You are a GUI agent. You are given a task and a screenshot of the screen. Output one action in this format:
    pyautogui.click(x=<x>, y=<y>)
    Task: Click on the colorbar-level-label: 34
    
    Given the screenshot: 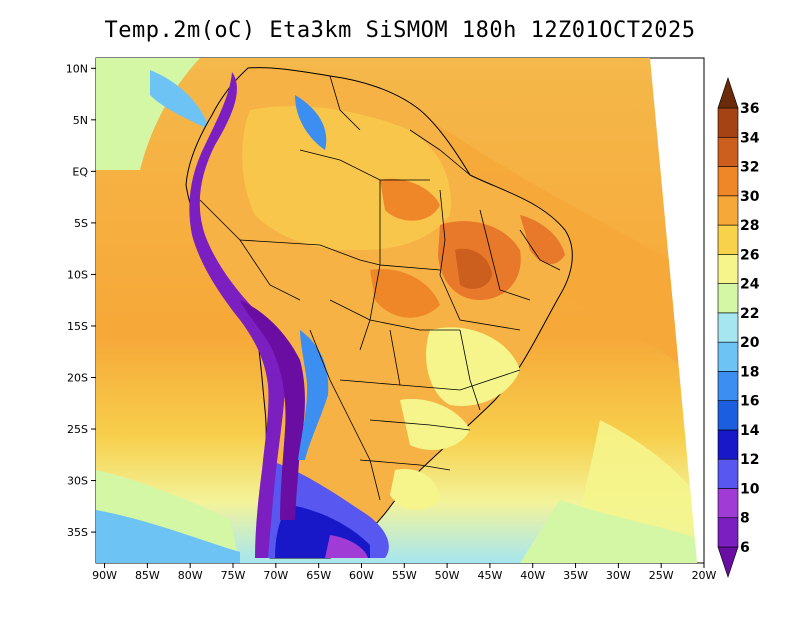 What is the action you would take?
    pyautogui.click(x=750, y=138)
    